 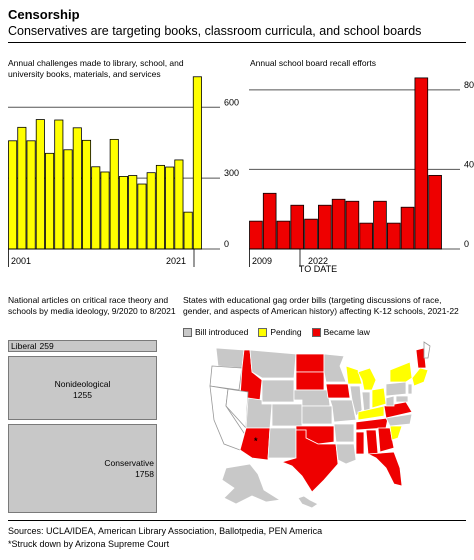 I want to click on state-mississippi, so click(x=360, y=443).